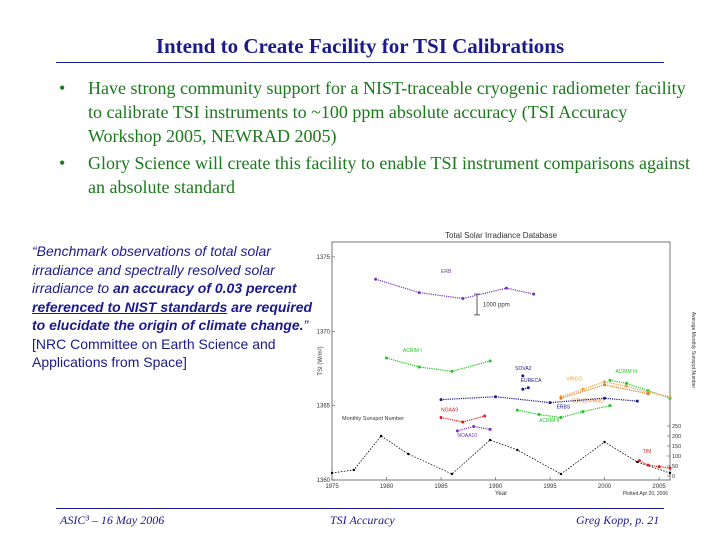 This screenshot has width=720, height=540. I want to click on x-tick-label: 2005, so click(659, 487).